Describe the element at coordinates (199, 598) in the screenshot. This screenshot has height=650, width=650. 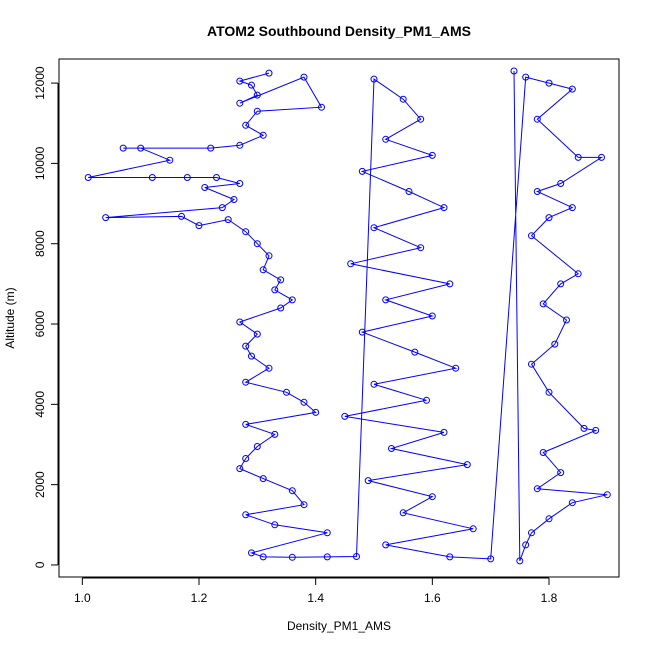
I see `x-tick-label: 1.2` at that location.